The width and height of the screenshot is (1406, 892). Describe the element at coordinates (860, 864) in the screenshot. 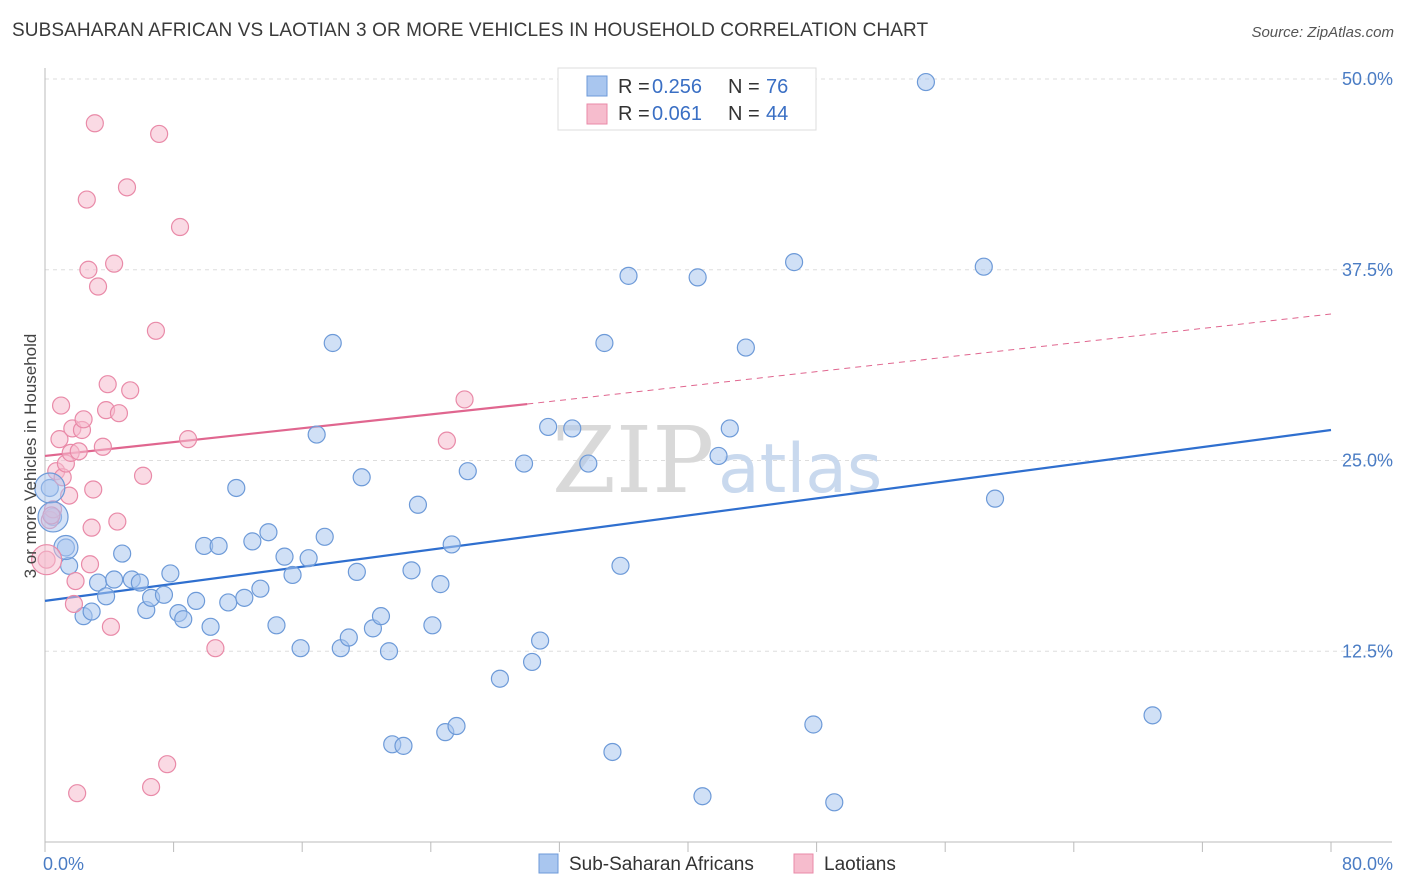

I see `bottom-legend-label-2: Laotians` at that location.